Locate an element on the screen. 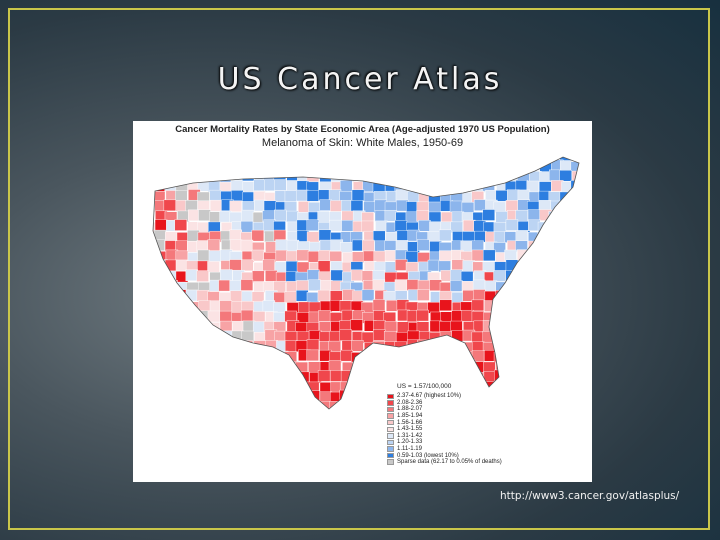  legend-item: 1.85-1.94 is located at coordinates (487, 416).